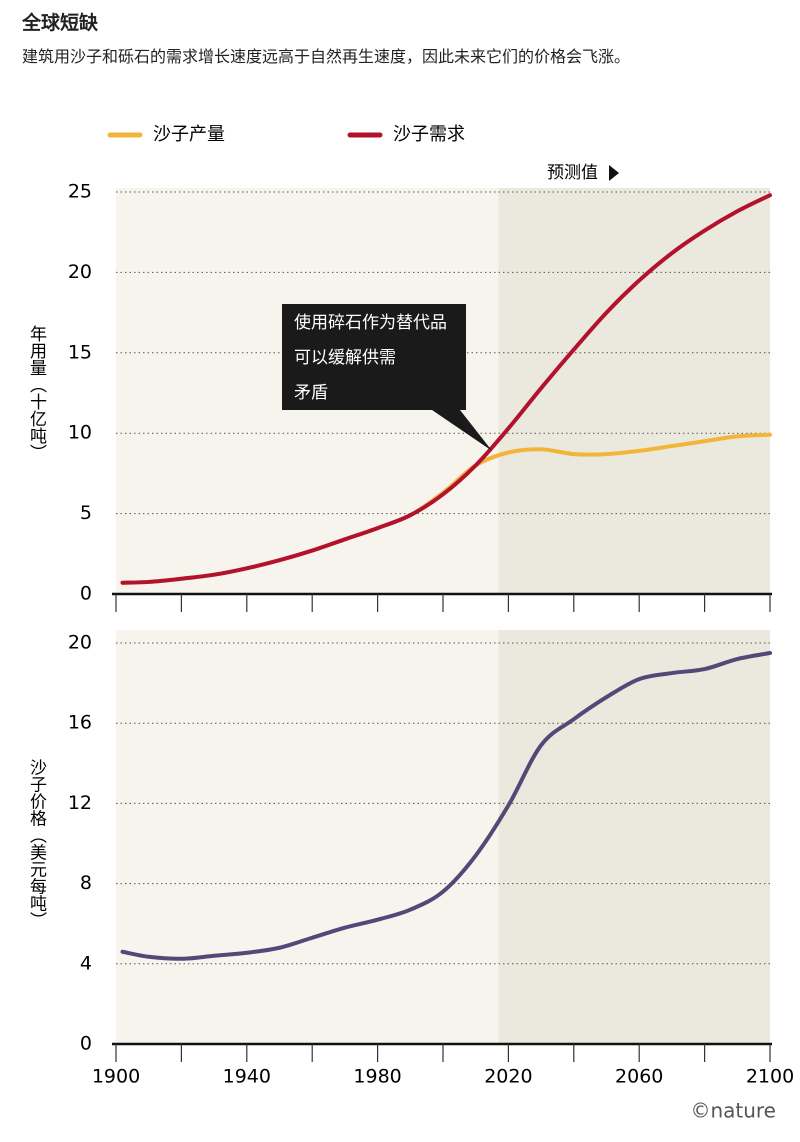 The height and width of the screenshot is (1142, 800). I want to click on annotation-text: 使用碎石作为替代品, so click(370, 322).